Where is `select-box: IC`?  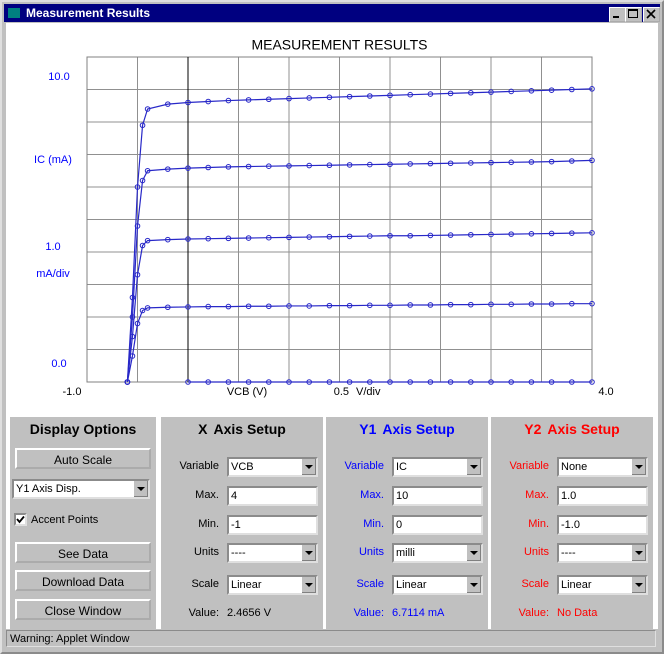 select-box: IC is located at coordinates (437, 467).